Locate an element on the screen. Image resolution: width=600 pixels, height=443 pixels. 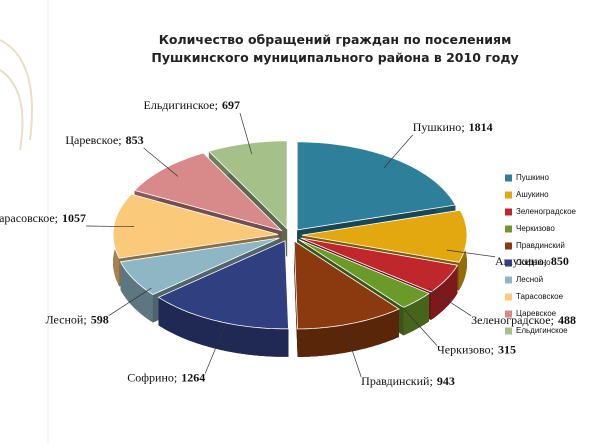
label-value: 1814 is located at coordinates (481, 127).